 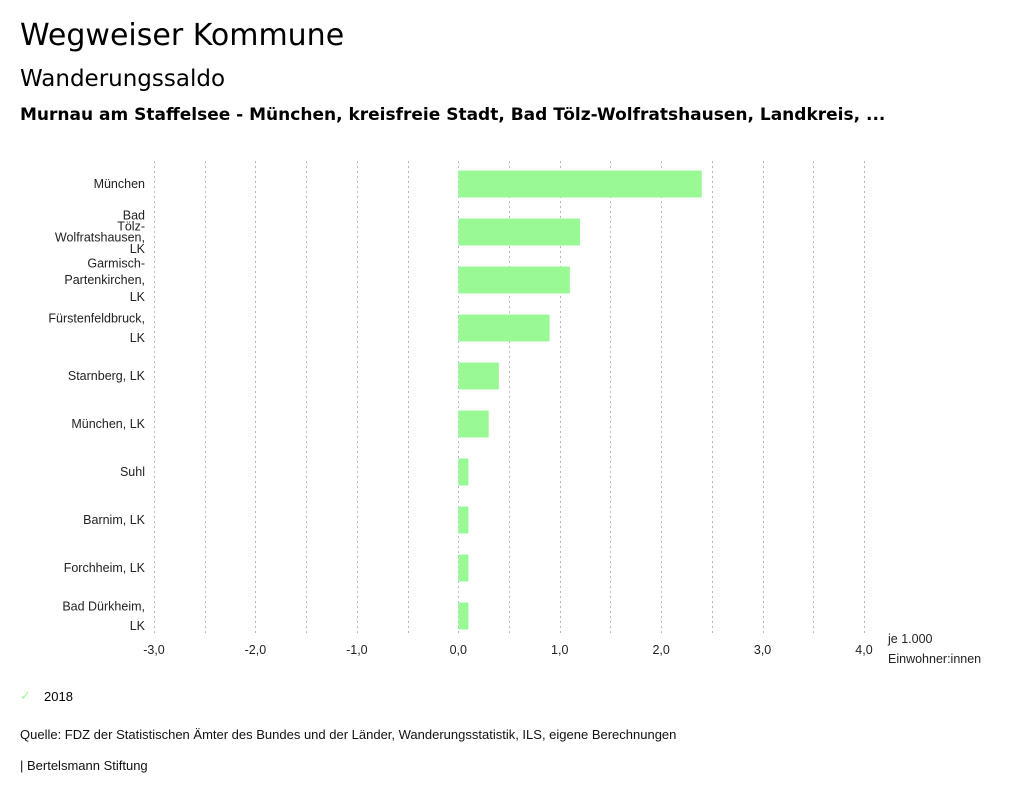 I want to click on category-label-line: Garmisch-, so click(x=116, y=263).